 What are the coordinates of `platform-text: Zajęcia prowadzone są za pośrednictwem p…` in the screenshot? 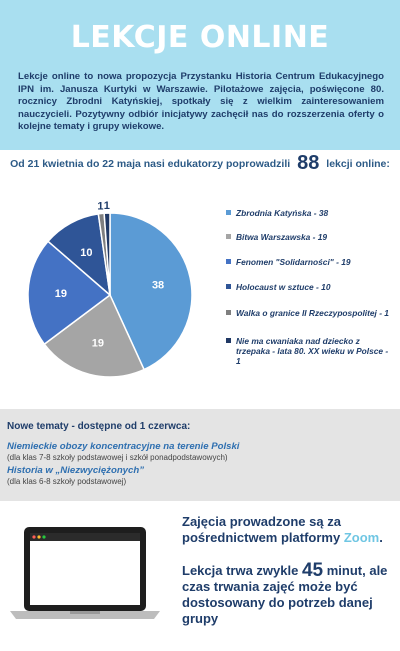 It's located at (261, 529).